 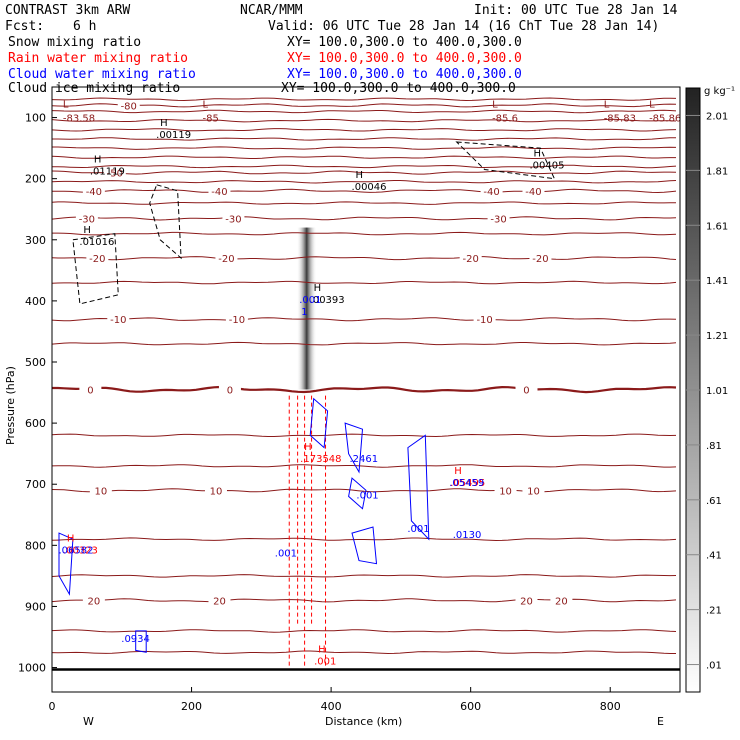 I want to click on x-end-east: E, so click(x=660, y=721).